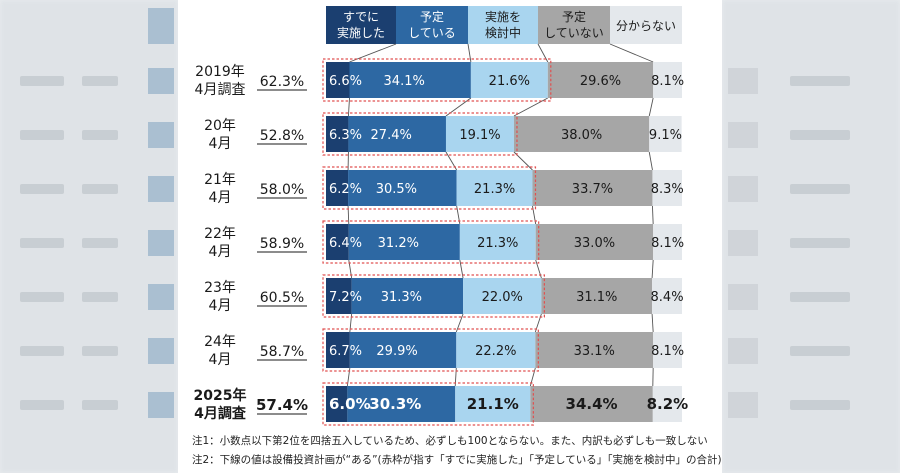 This screenshot has height=473, width=900. I want to click on data-label-4-3: 31.1%, so click(596, 297).